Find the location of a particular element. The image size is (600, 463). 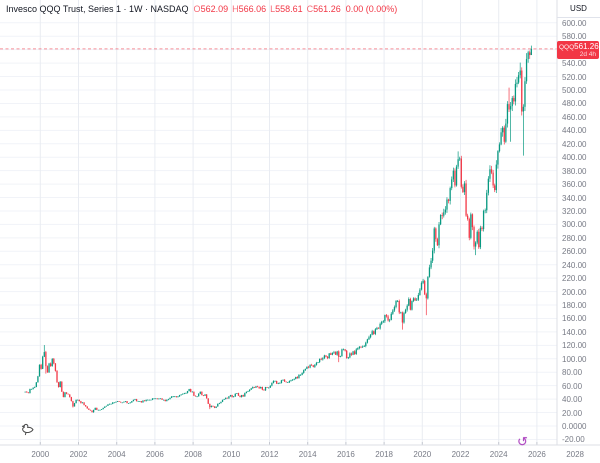

price-tick-label: 380.00 is located at coordinates (574, 171).